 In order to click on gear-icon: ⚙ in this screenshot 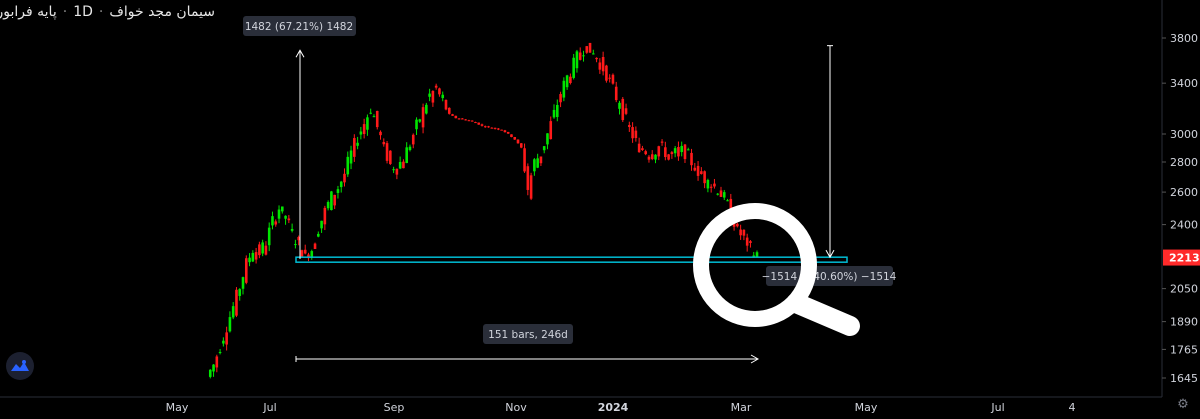, I will do `click(1183, 404)`.